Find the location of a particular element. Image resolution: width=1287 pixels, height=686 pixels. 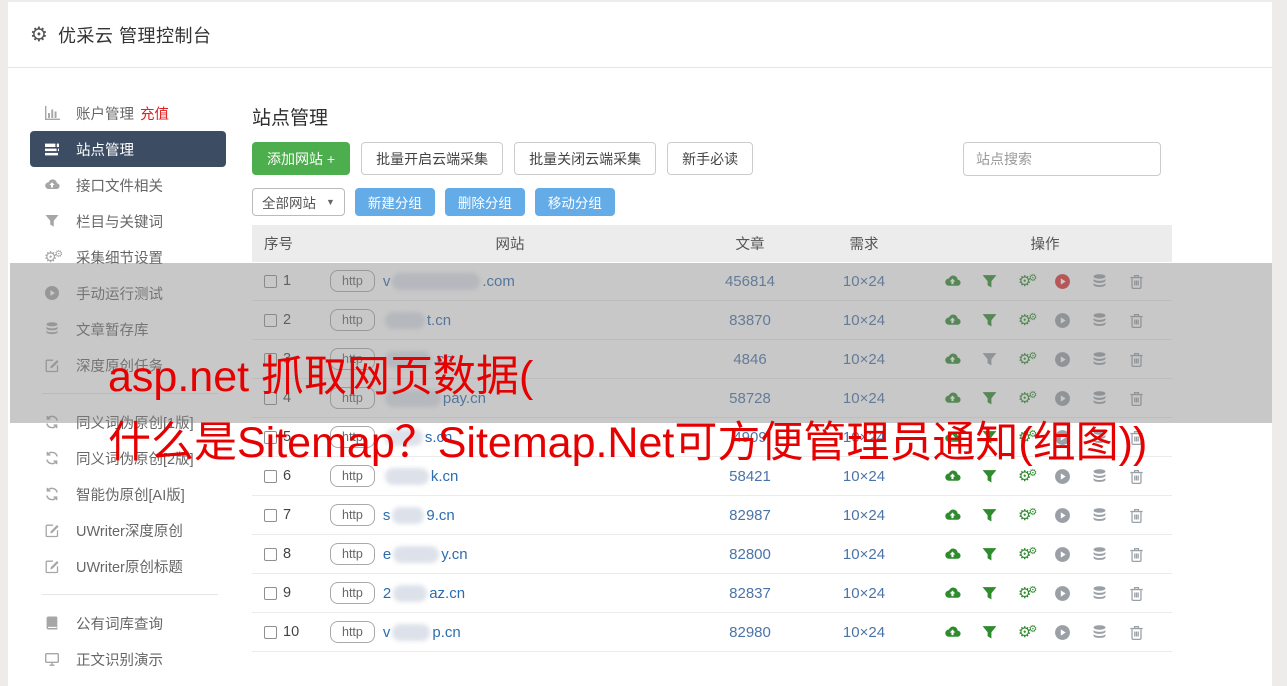

newbie-guide-button: 新手必读 is located at coordinates (710, 158).